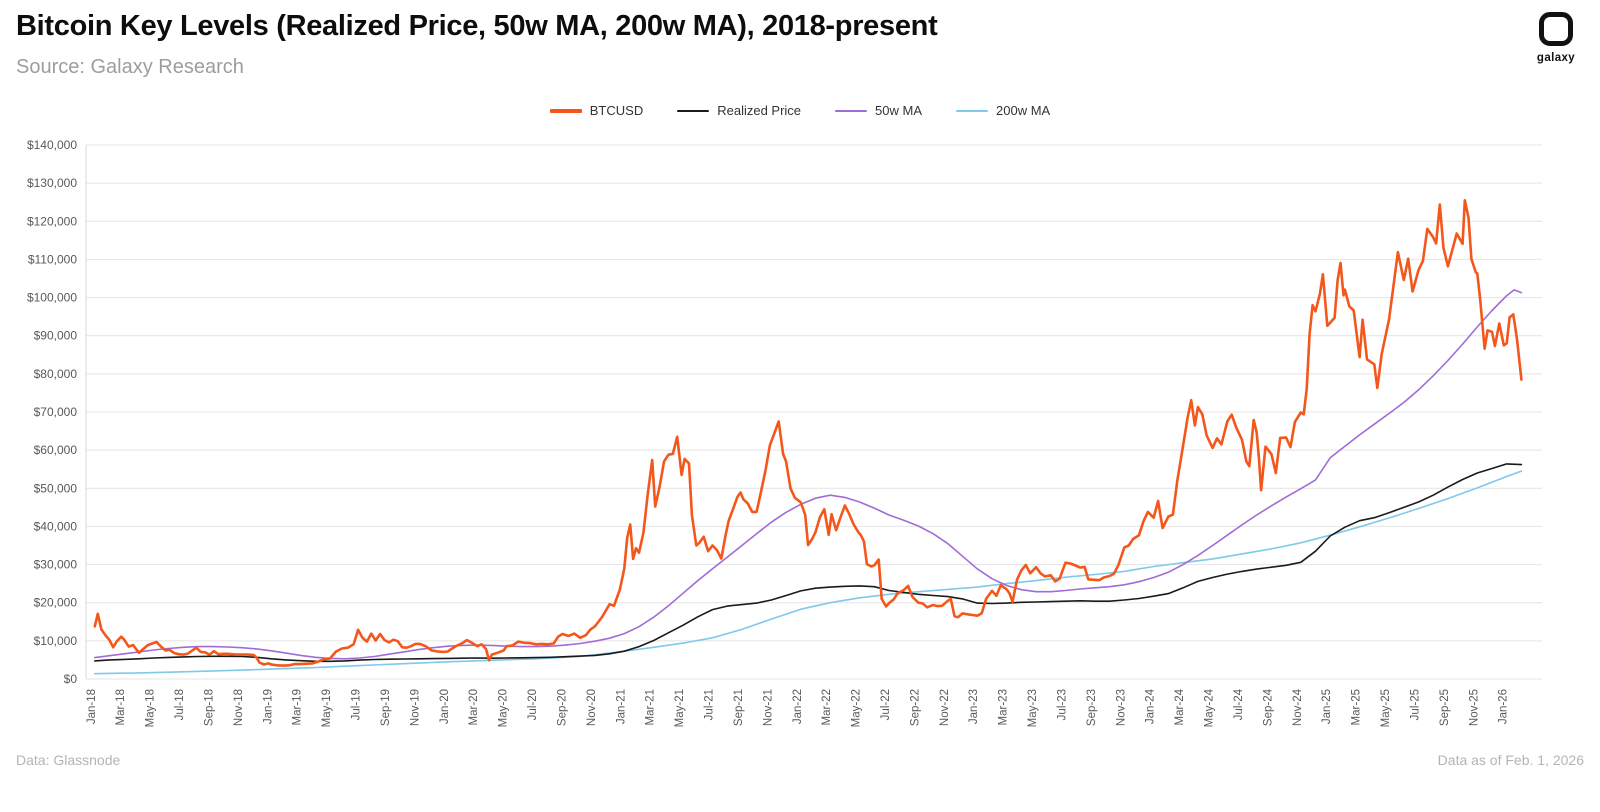 Image resolution: width=1600 pixels, height=812 pixels. I want to click on x-tick-label: Mar-19, so click(298, 707).